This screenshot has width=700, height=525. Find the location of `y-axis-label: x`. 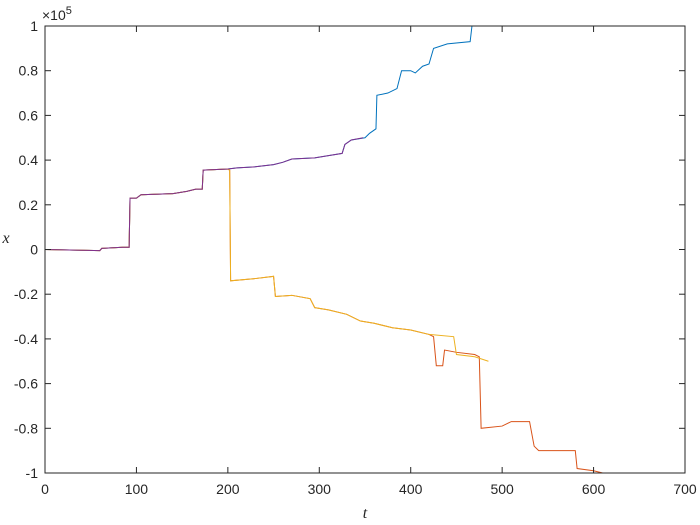

y-axis-label: x is located at coordinates (5, 238).